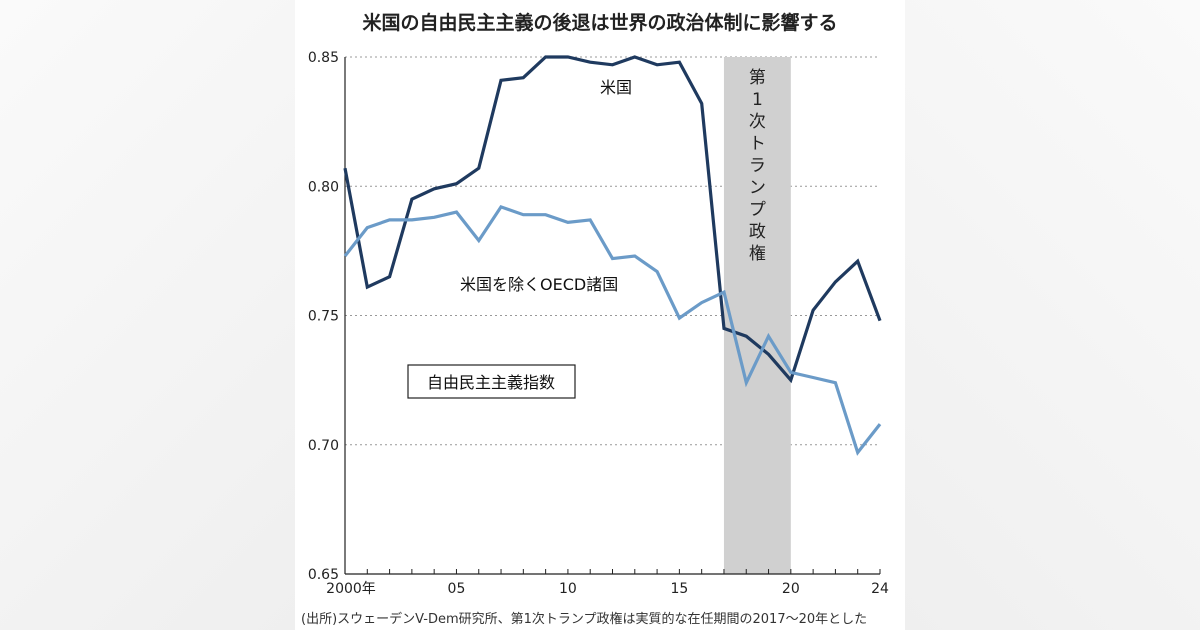 This screenshot has width=1200, height=630. What do you see at coordinates (323, 58) in the screenshot?
I see `y-tick-label: 0.85` at bounding box center [323, 58].